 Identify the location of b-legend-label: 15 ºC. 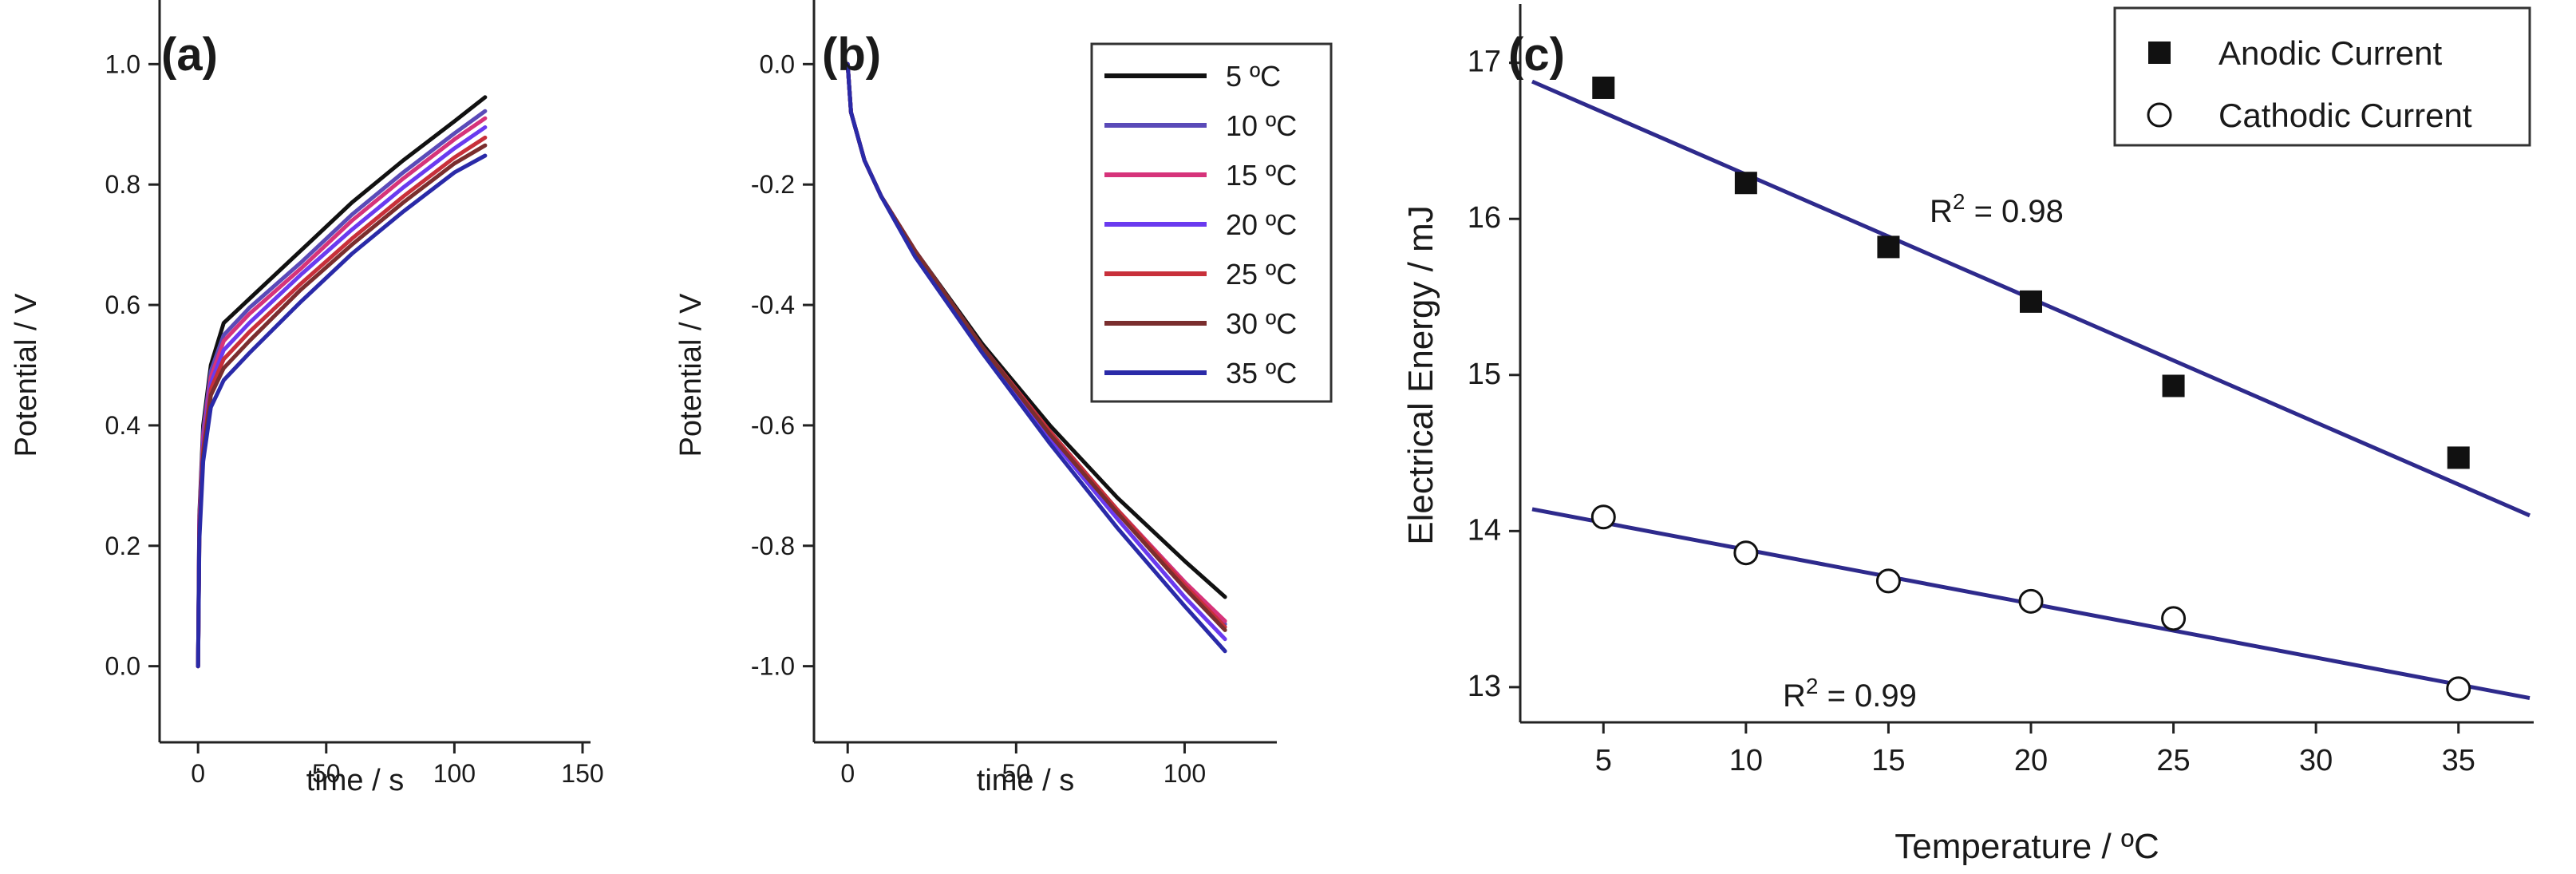
(1261, 175).